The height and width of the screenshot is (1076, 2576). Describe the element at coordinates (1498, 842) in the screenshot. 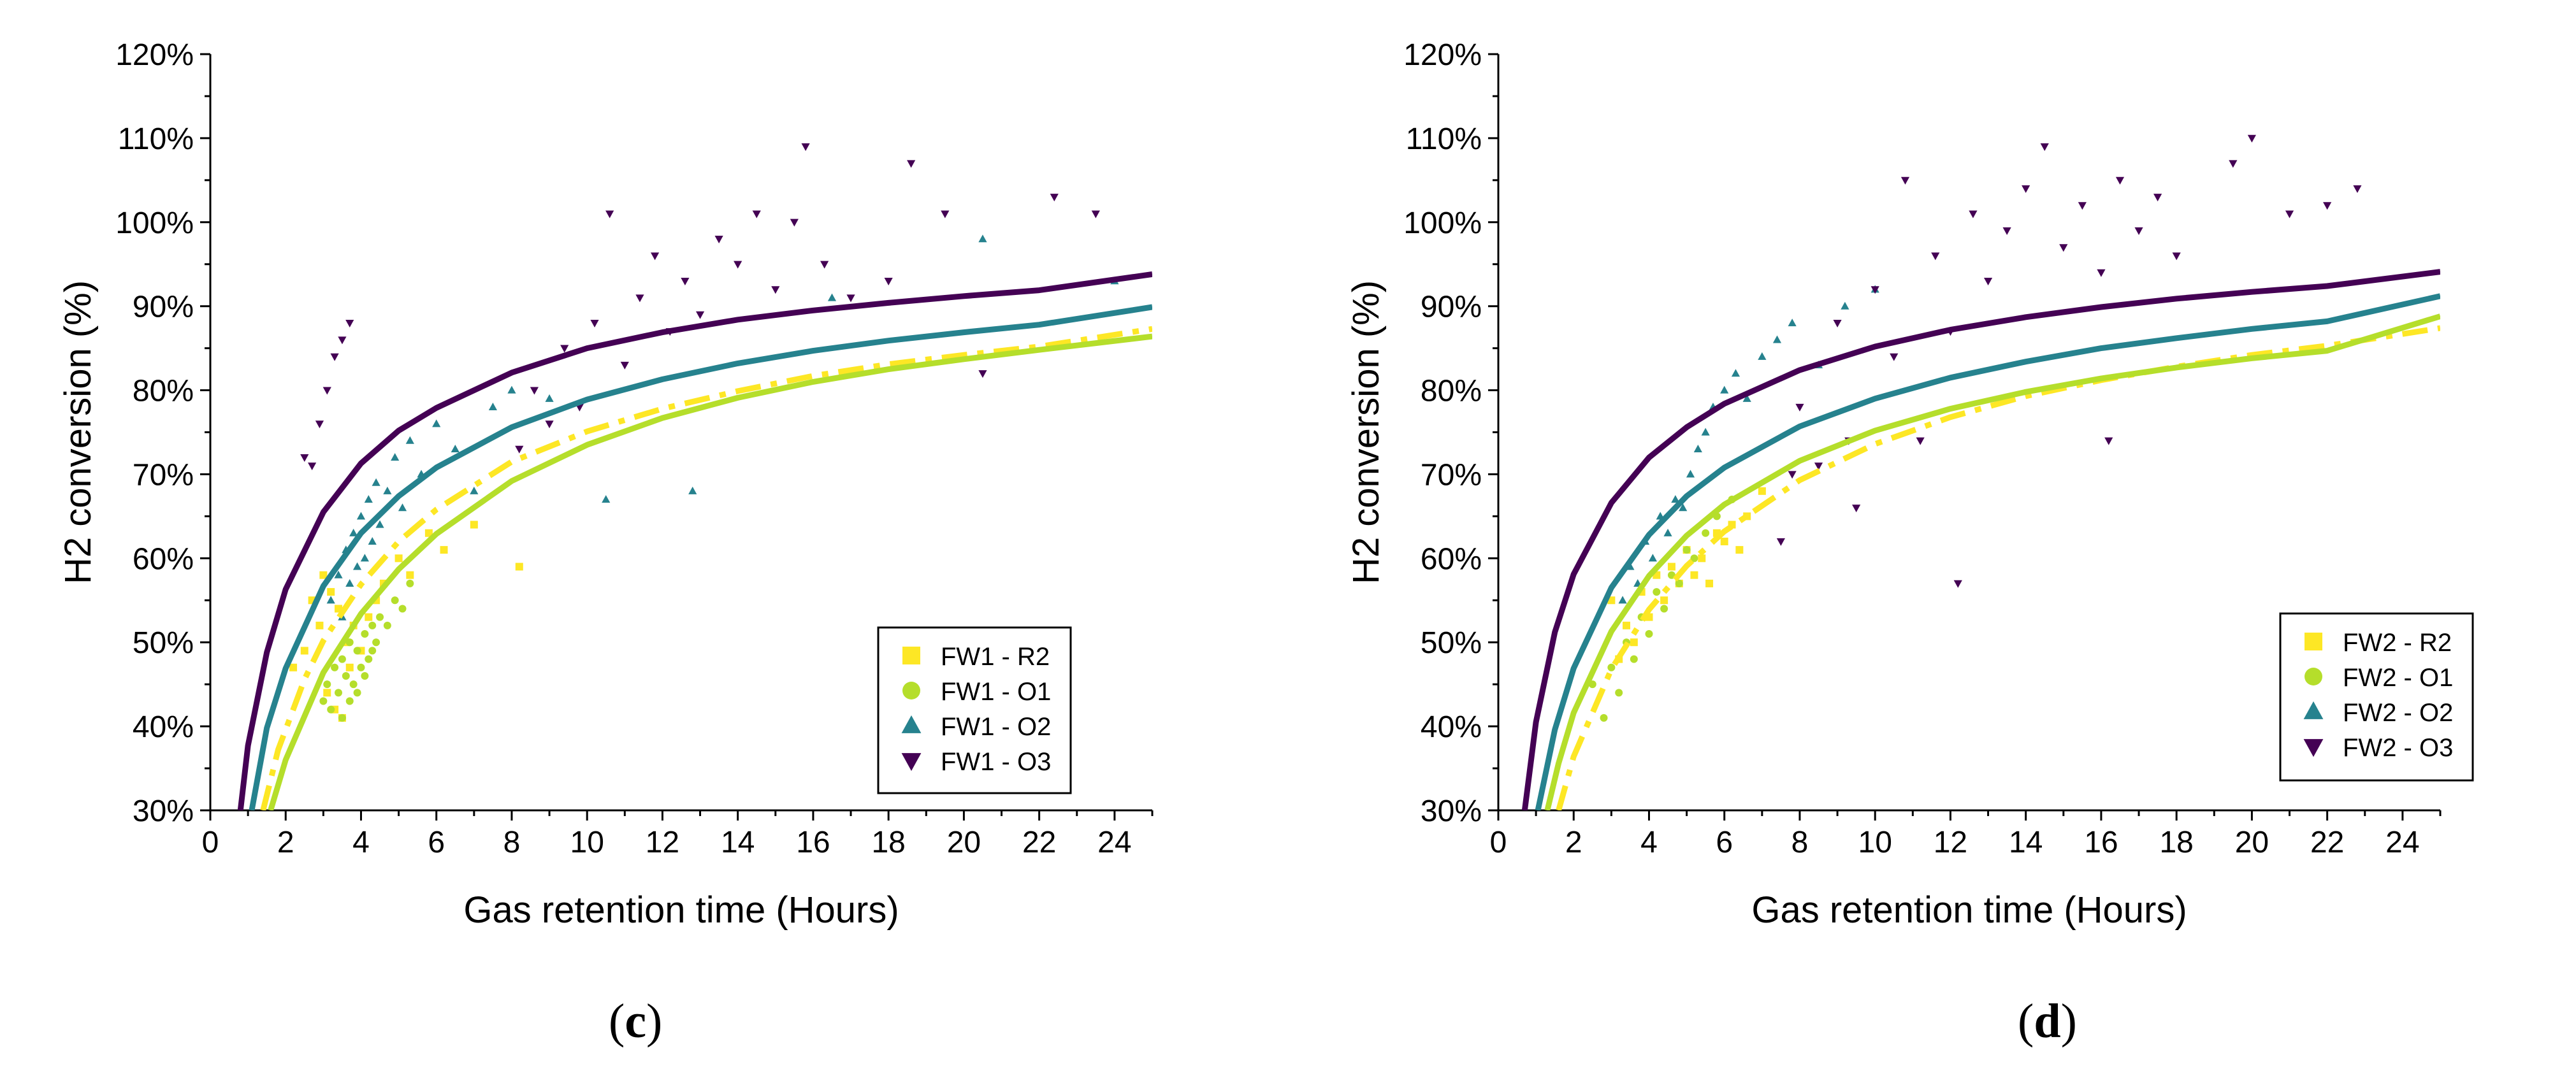

I see `x-tick-label-d: 0` at that location.